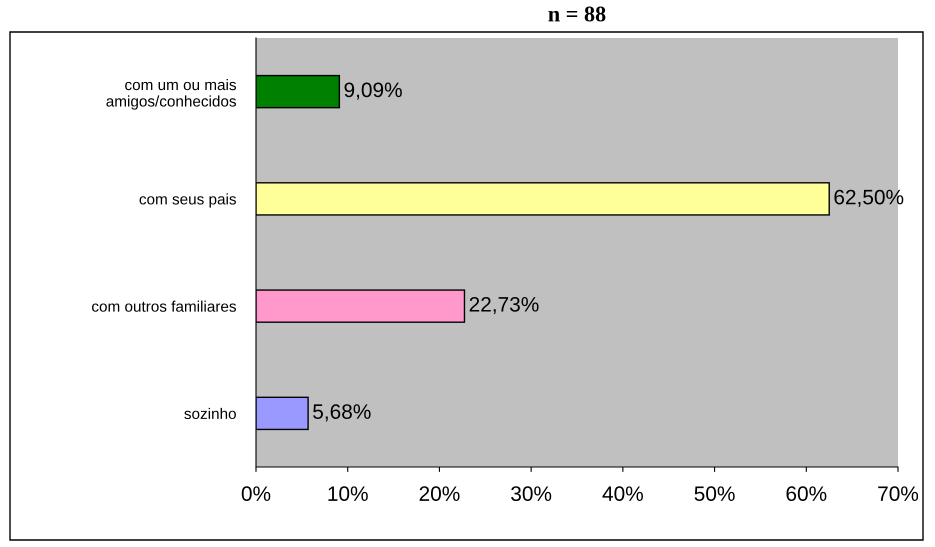  I want to click on x-tick-label: 70%, so click(898, 494).